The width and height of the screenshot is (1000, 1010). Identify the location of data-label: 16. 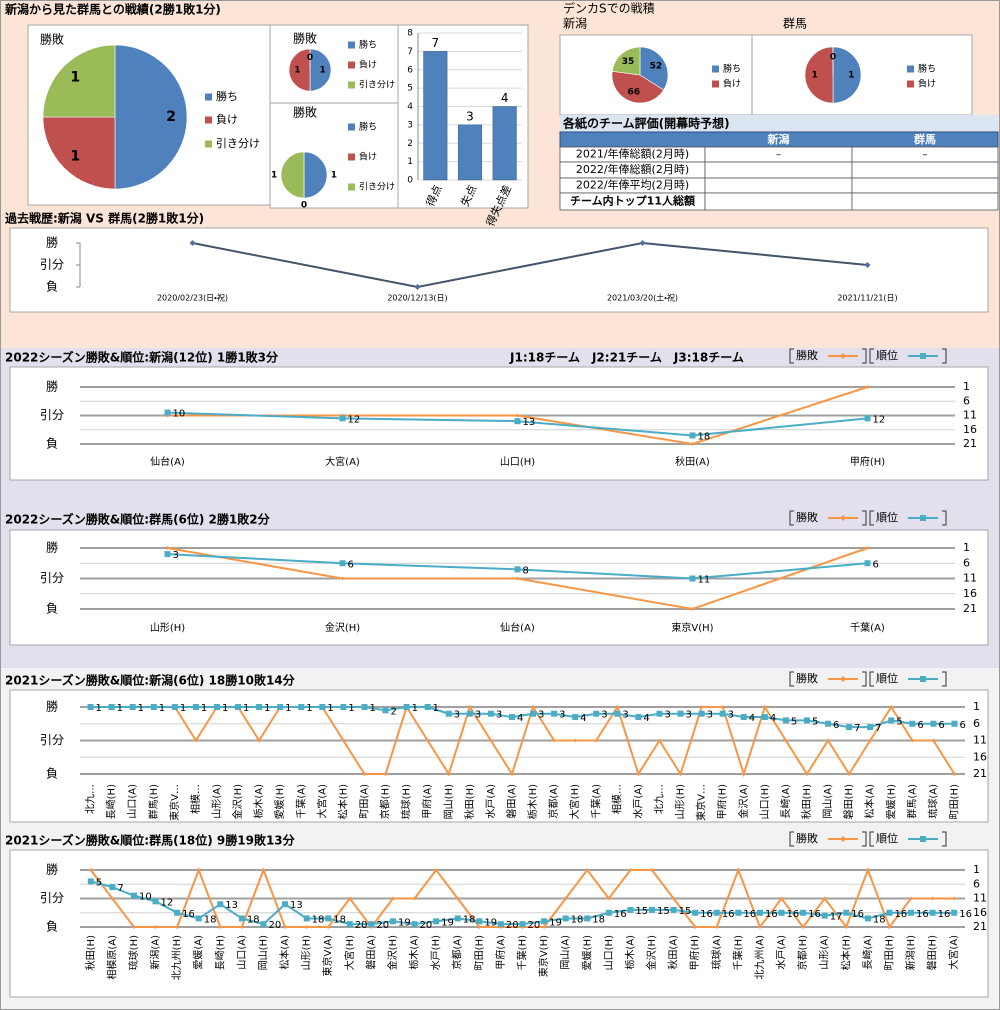
(793, 914).